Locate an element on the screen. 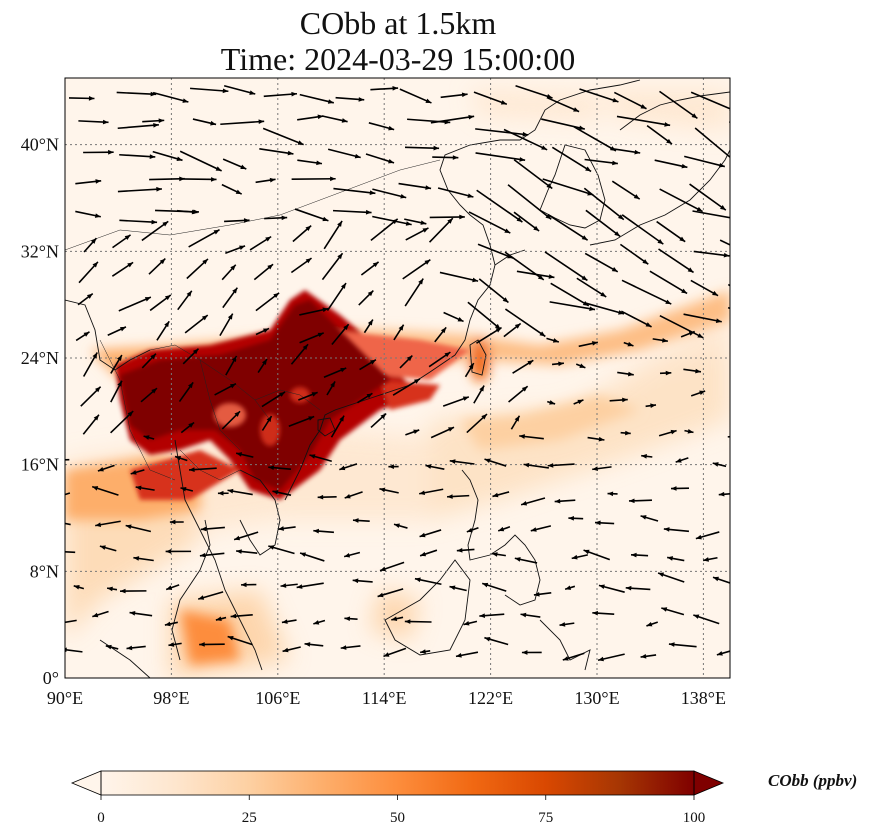 The height and width of the screenshot is (836, 887). colorbar: 0 25 50 75 100 CObb (ppbv) is located at coordinates (463, 798).